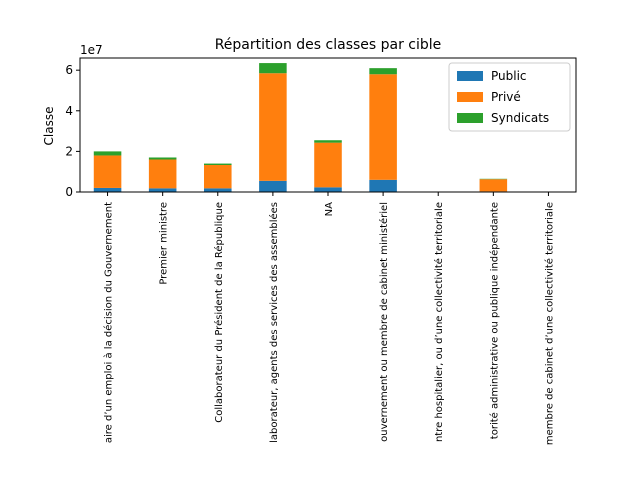 The width and height of the screenshot is (640, 480). Describe the element at coordinates (69, 151) in the screenshot. I see `y-tick-label: 2` at that location.